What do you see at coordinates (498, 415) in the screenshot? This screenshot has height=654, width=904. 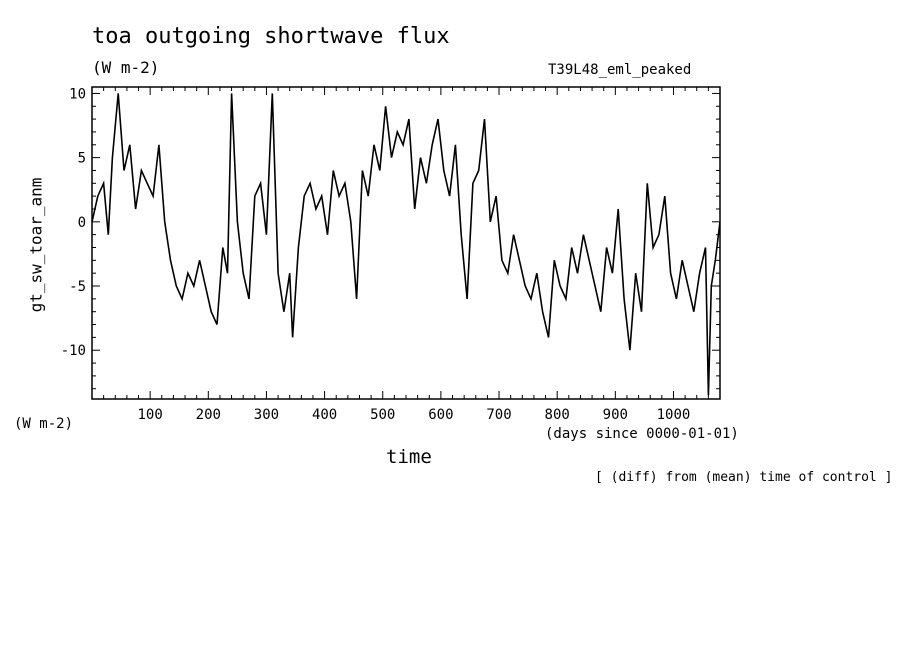 I see `x-tick-label: 700` at bounding box center [498, 415].